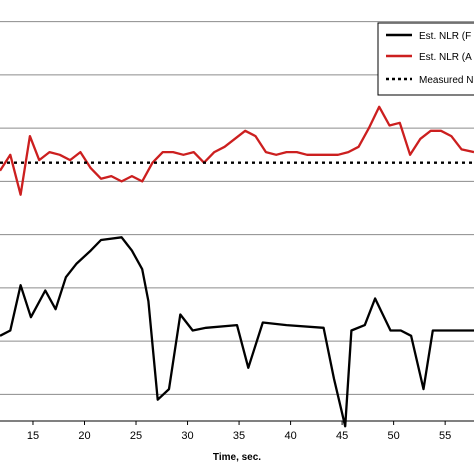  What do you see at coordinates (342, 436) in the screenshot?
I see `x-tick-label: 45` at bounding box center [342, 436].